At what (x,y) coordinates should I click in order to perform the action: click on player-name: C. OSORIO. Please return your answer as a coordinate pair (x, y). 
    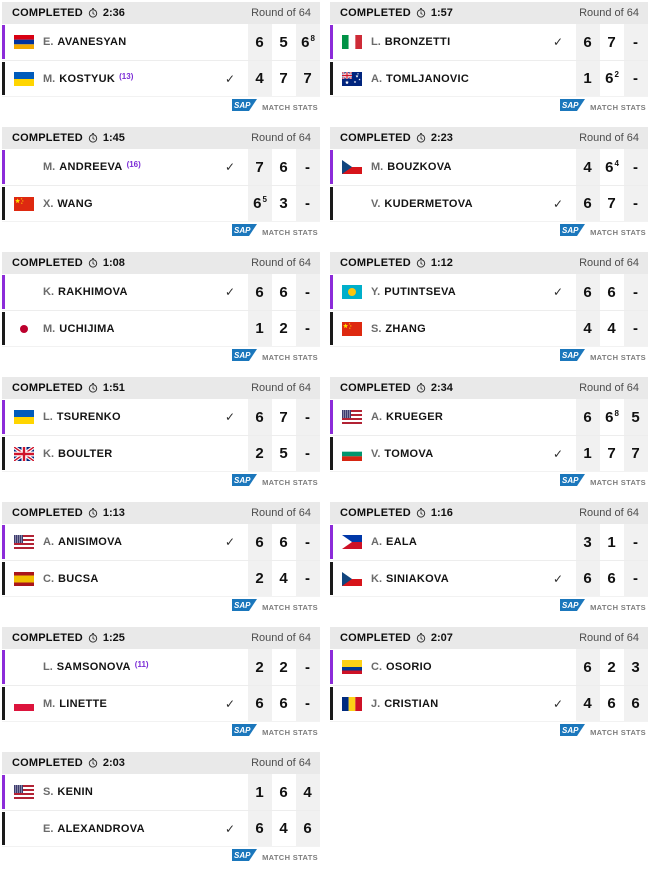
    Looking at the image, I should click on (459, 667).